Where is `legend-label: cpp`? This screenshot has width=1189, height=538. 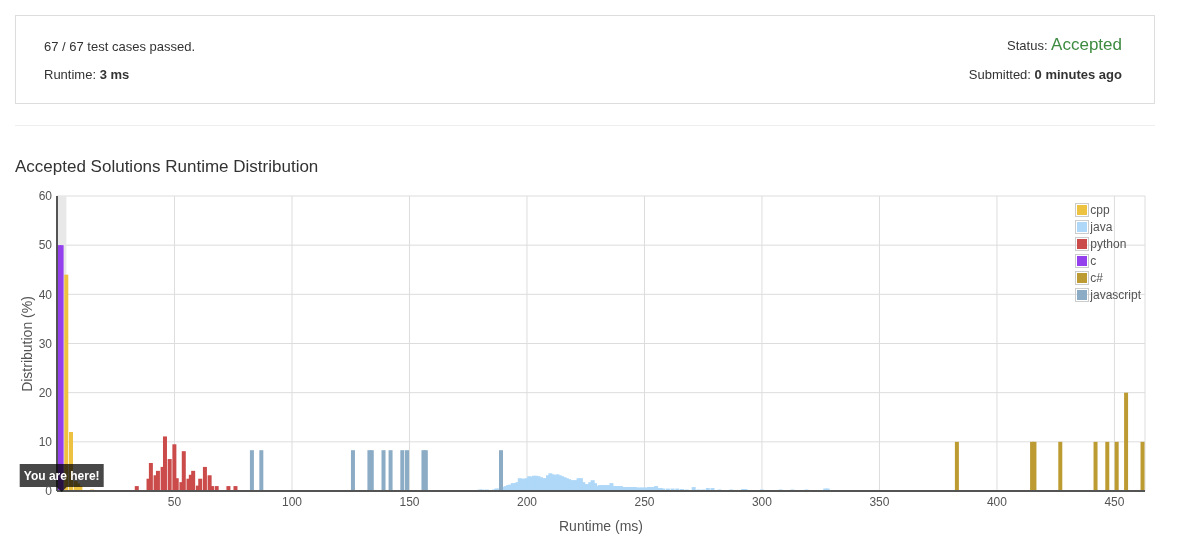
legend-label: cpp is located at coordinates (1100, 209).